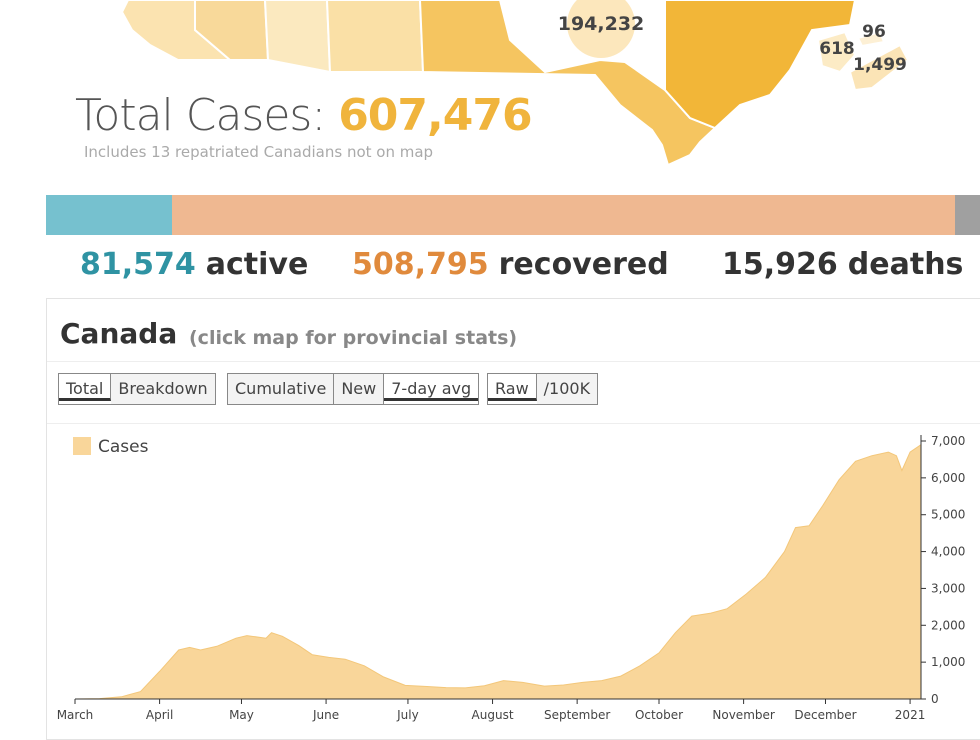 Image resolution: width=980 pixels, height=740 pixels. Describe the element at coordinates (948, 588) in the screenshot. I see `y-tick-label: 3,000` at that location.